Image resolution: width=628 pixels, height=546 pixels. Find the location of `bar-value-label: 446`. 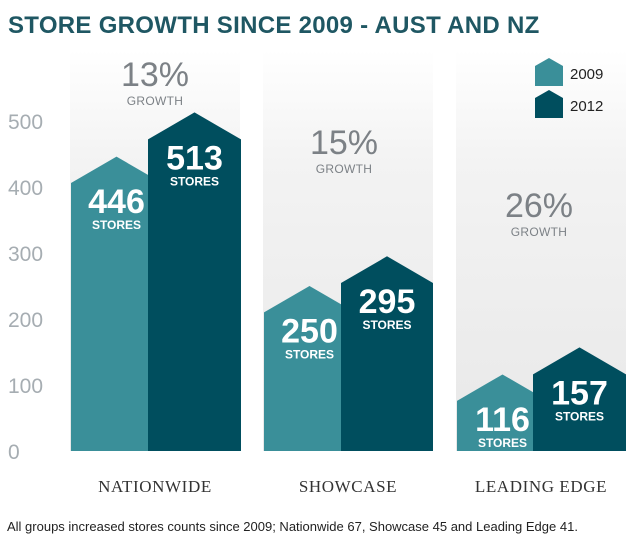

bar-value-label: 446 is located at coordinates (116, 202).